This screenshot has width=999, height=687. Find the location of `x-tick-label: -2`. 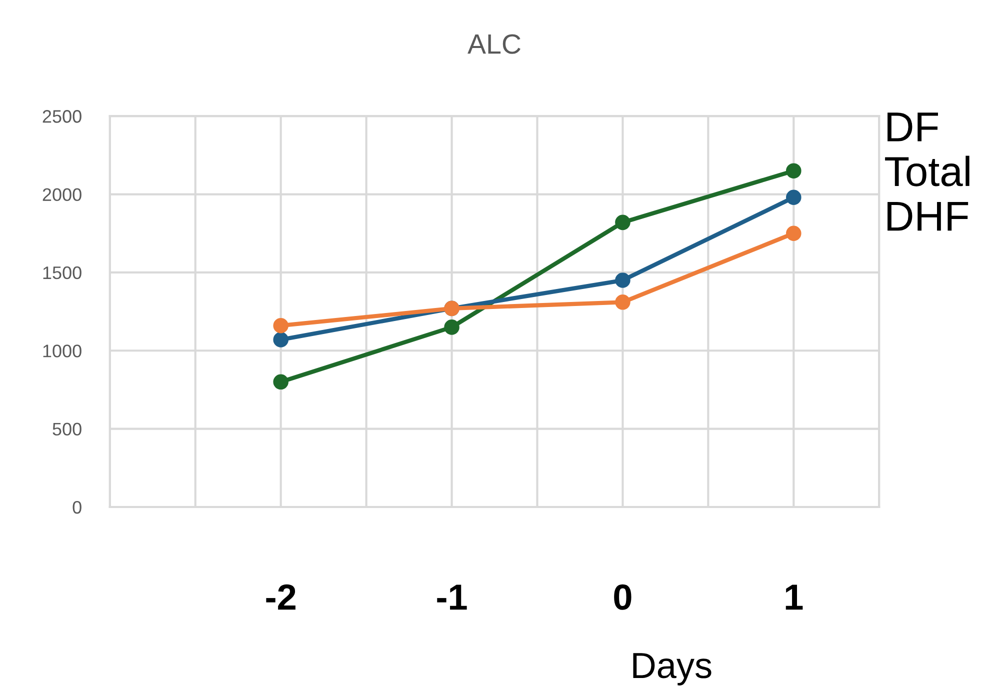

x-tick-label: -2 is located at coordinates (281, 597).